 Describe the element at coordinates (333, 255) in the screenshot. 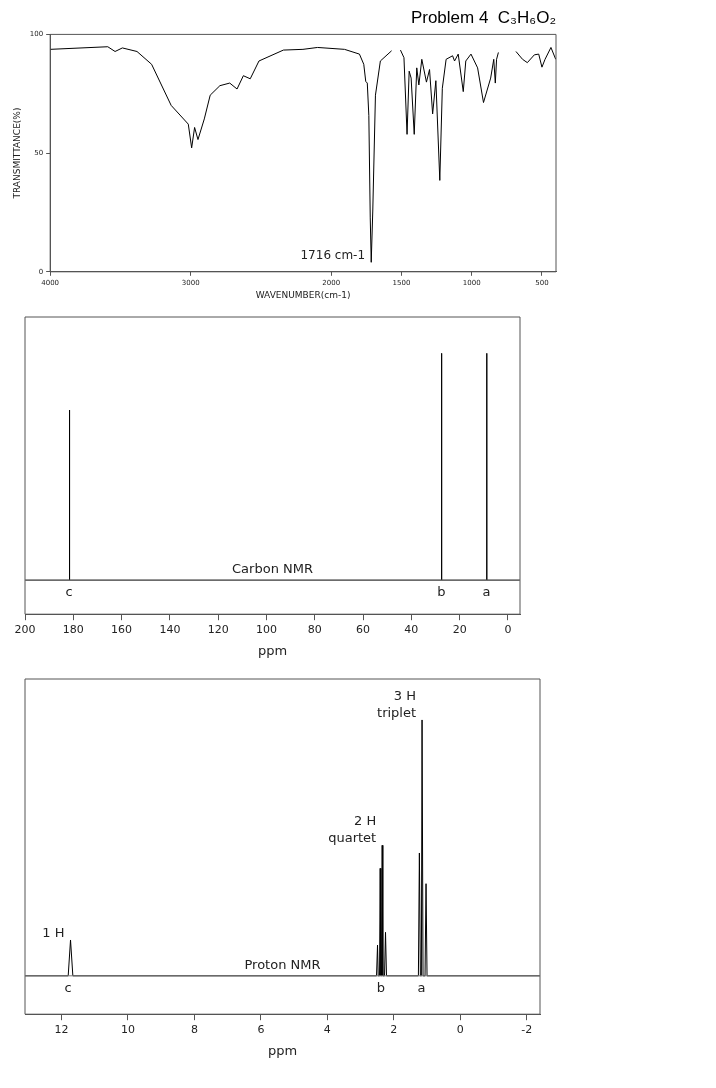

I see `annotation: 1716 cm-1` at that location.